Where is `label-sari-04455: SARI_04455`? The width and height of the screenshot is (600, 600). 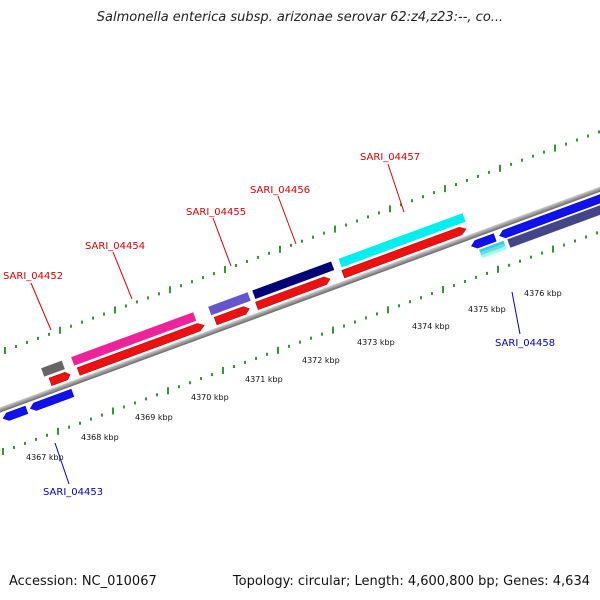
label-sari-04455: SARI_04455 is located at coordinates (216, 212).